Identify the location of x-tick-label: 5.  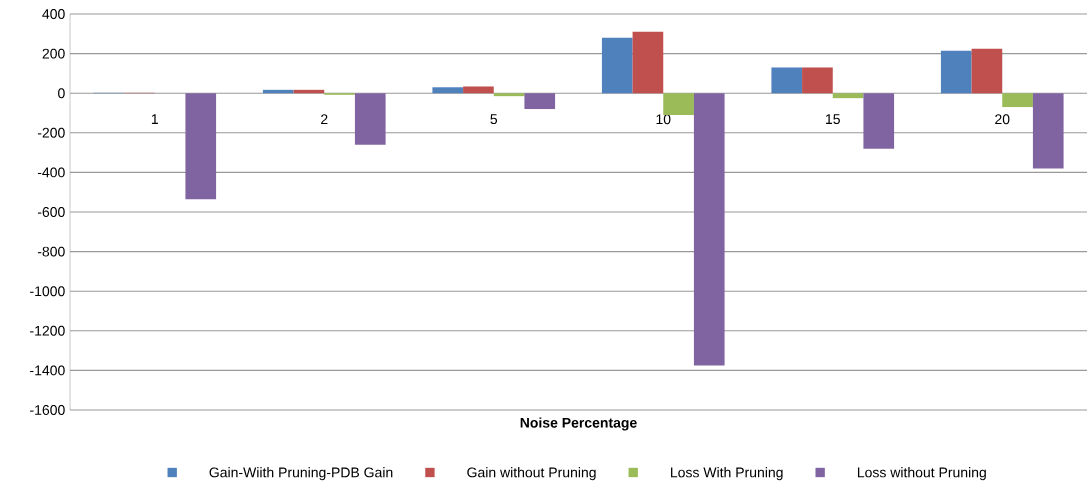
(494, 119).